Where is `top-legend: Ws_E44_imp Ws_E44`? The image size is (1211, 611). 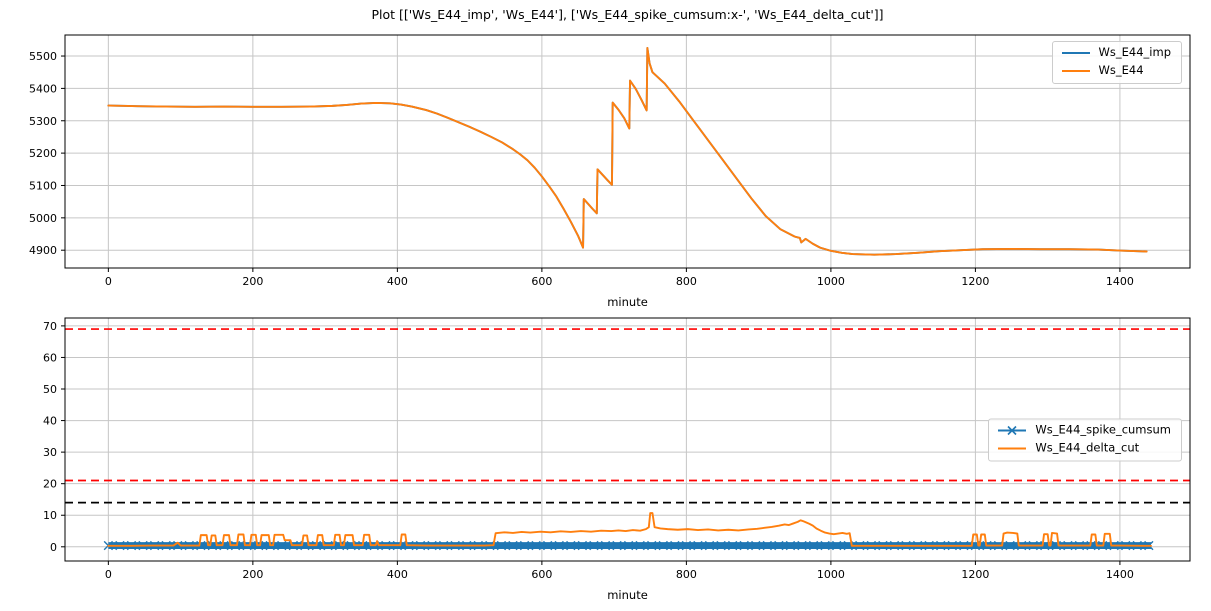 top-legend: Ws_E44_imp Ws_E44 is located at coordinates (1116, 62).